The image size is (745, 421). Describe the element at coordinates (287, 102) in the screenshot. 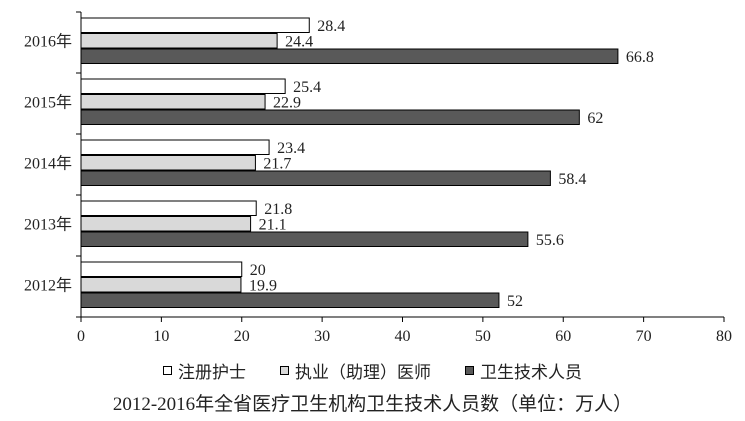

I see `value-label-1-1: 22.9` at that location.